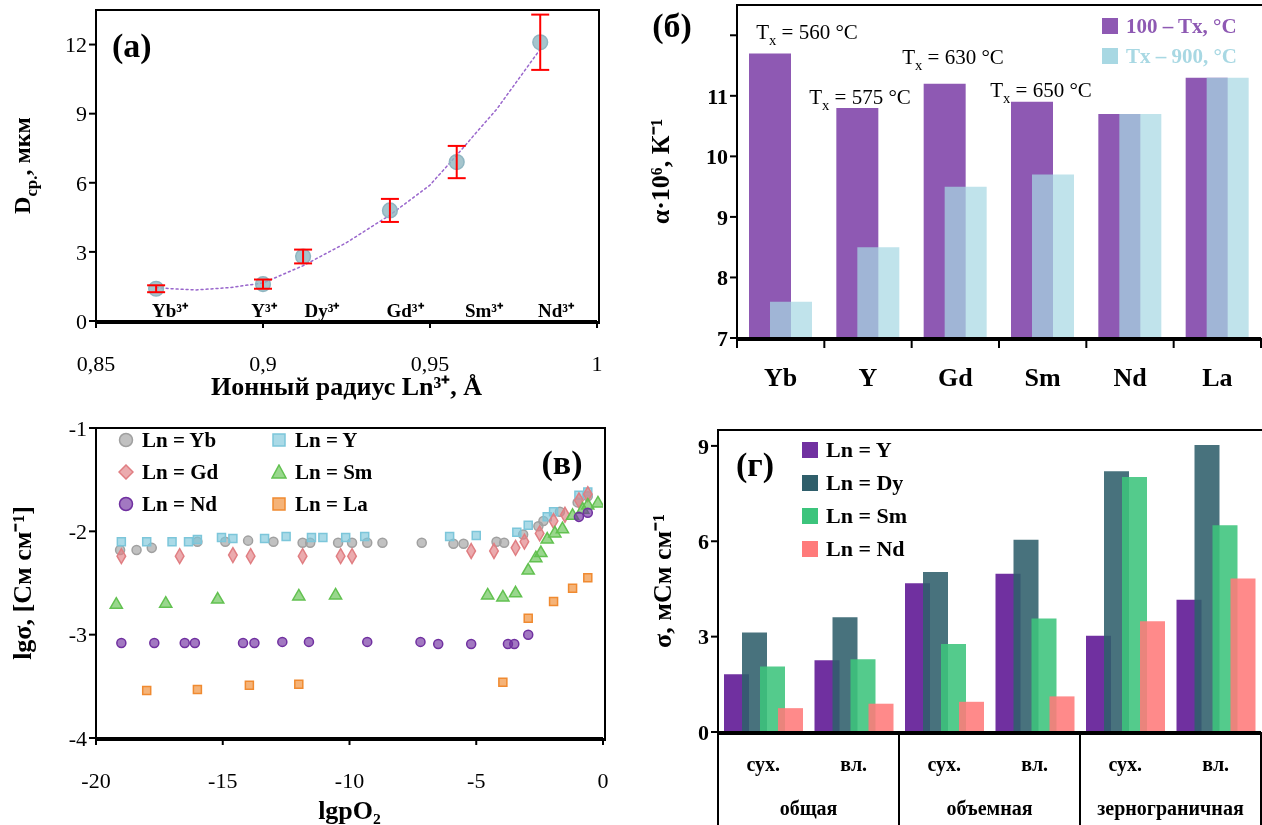 The width and height of the screenshot is (1262, 825). I want to click on x-axis-title: lgpO₂, so click(350, 810).